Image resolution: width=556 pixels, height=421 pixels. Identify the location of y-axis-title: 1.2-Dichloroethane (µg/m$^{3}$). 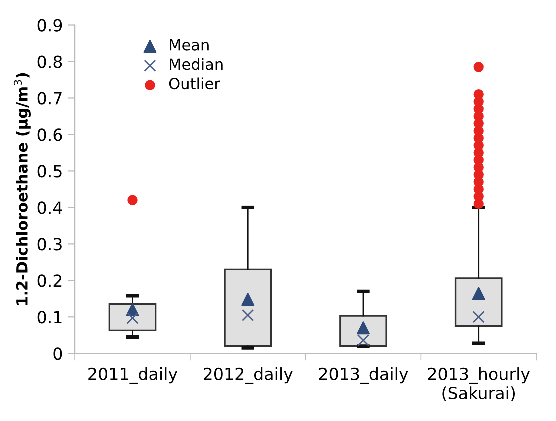
(23, 189).